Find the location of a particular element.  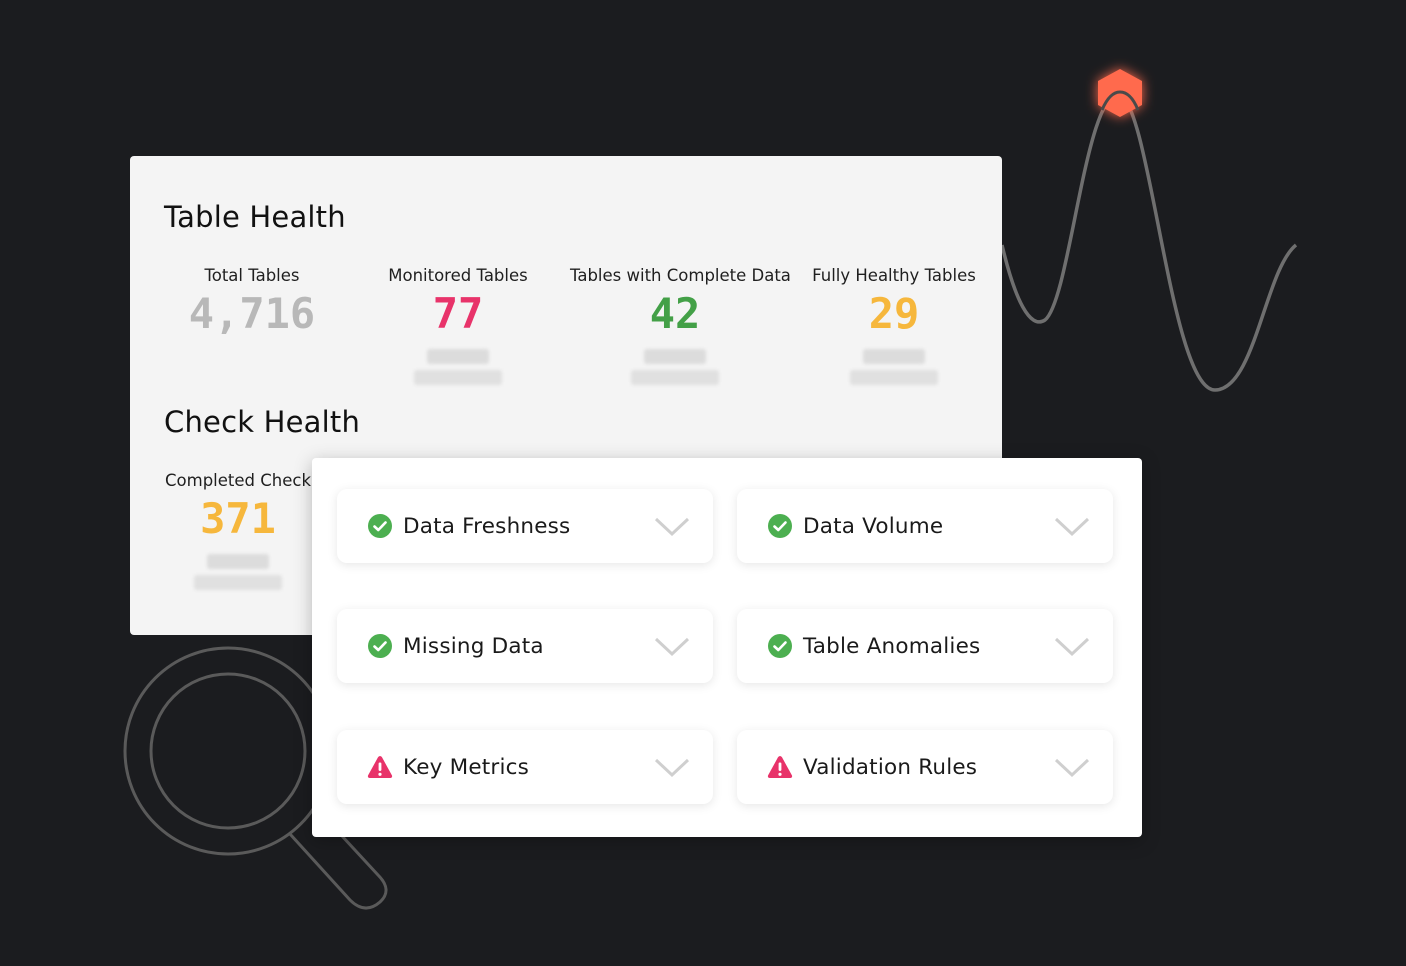

check-table-anomalies: Table Anomalies is located at coordinates (925, 646).